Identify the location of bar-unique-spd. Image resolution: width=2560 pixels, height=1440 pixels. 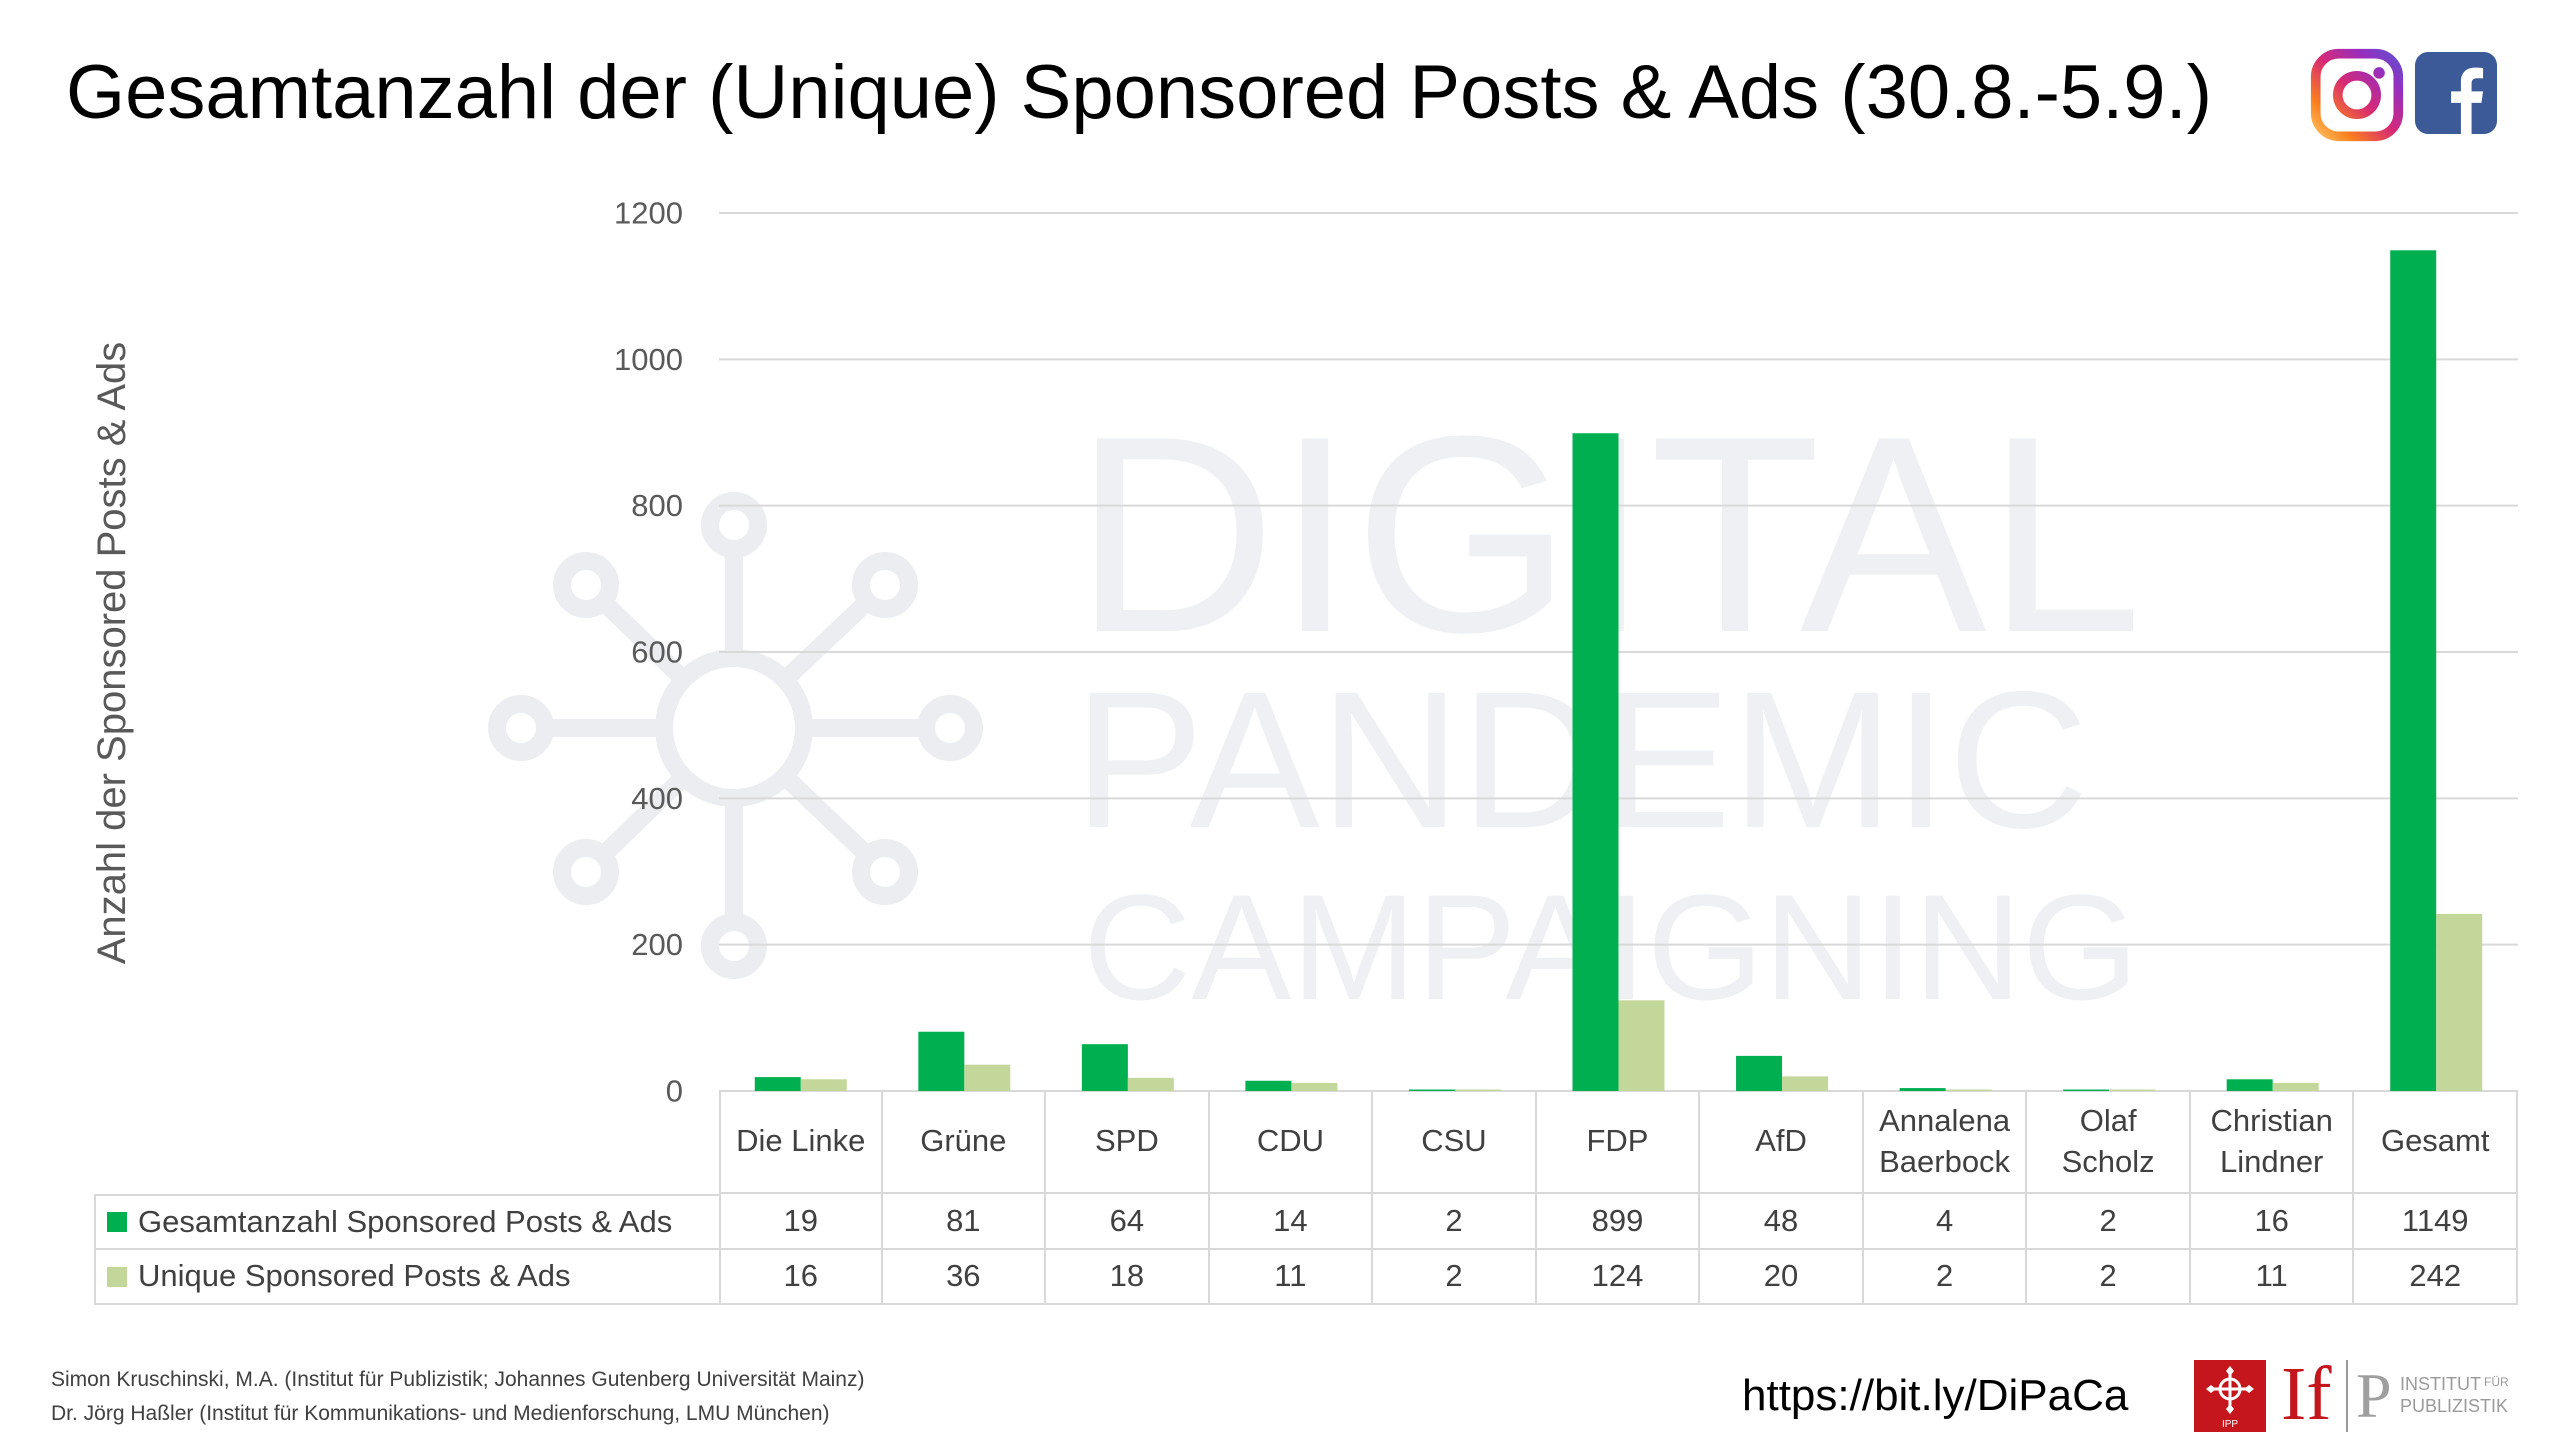
(1150, 1084).